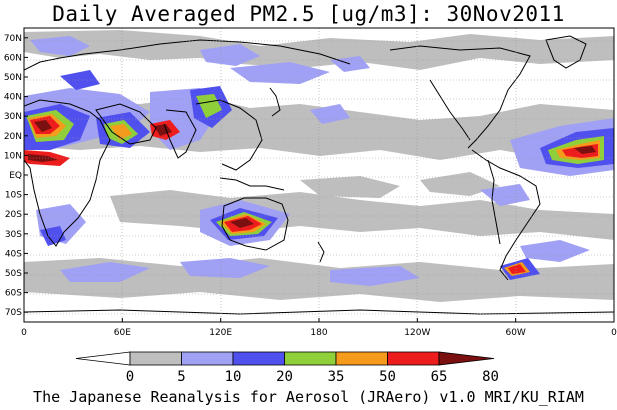  What do you see at coordinates (387, 377) in the screenshot?
I see `colorbar-tick-label: 50` at bounding box center [387, 377].